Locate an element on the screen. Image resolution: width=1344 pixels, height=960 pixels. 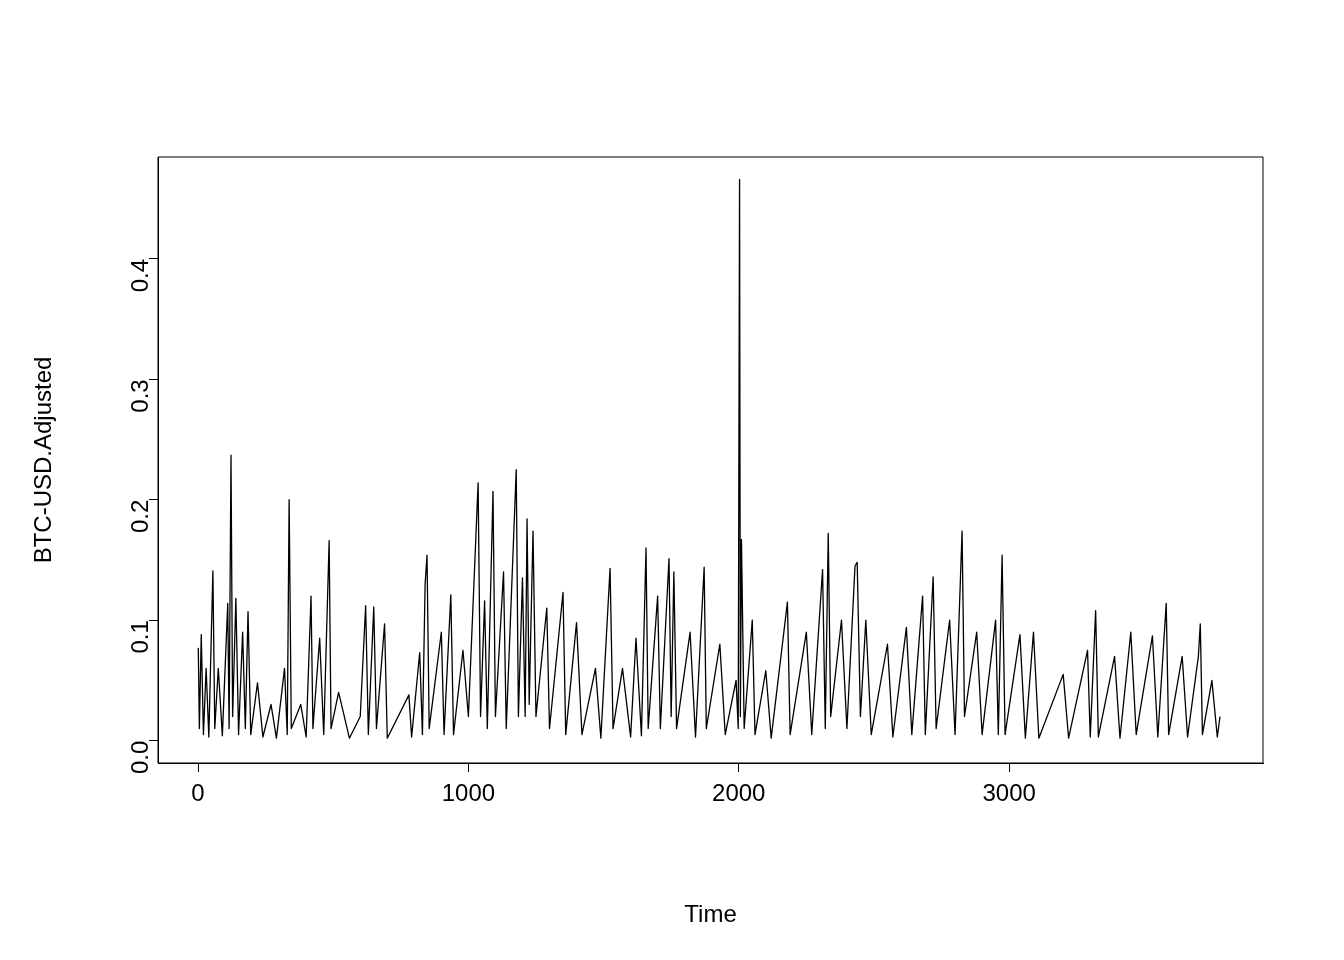
y-tick-label: 0.2 is located at coordinates (139, 516).